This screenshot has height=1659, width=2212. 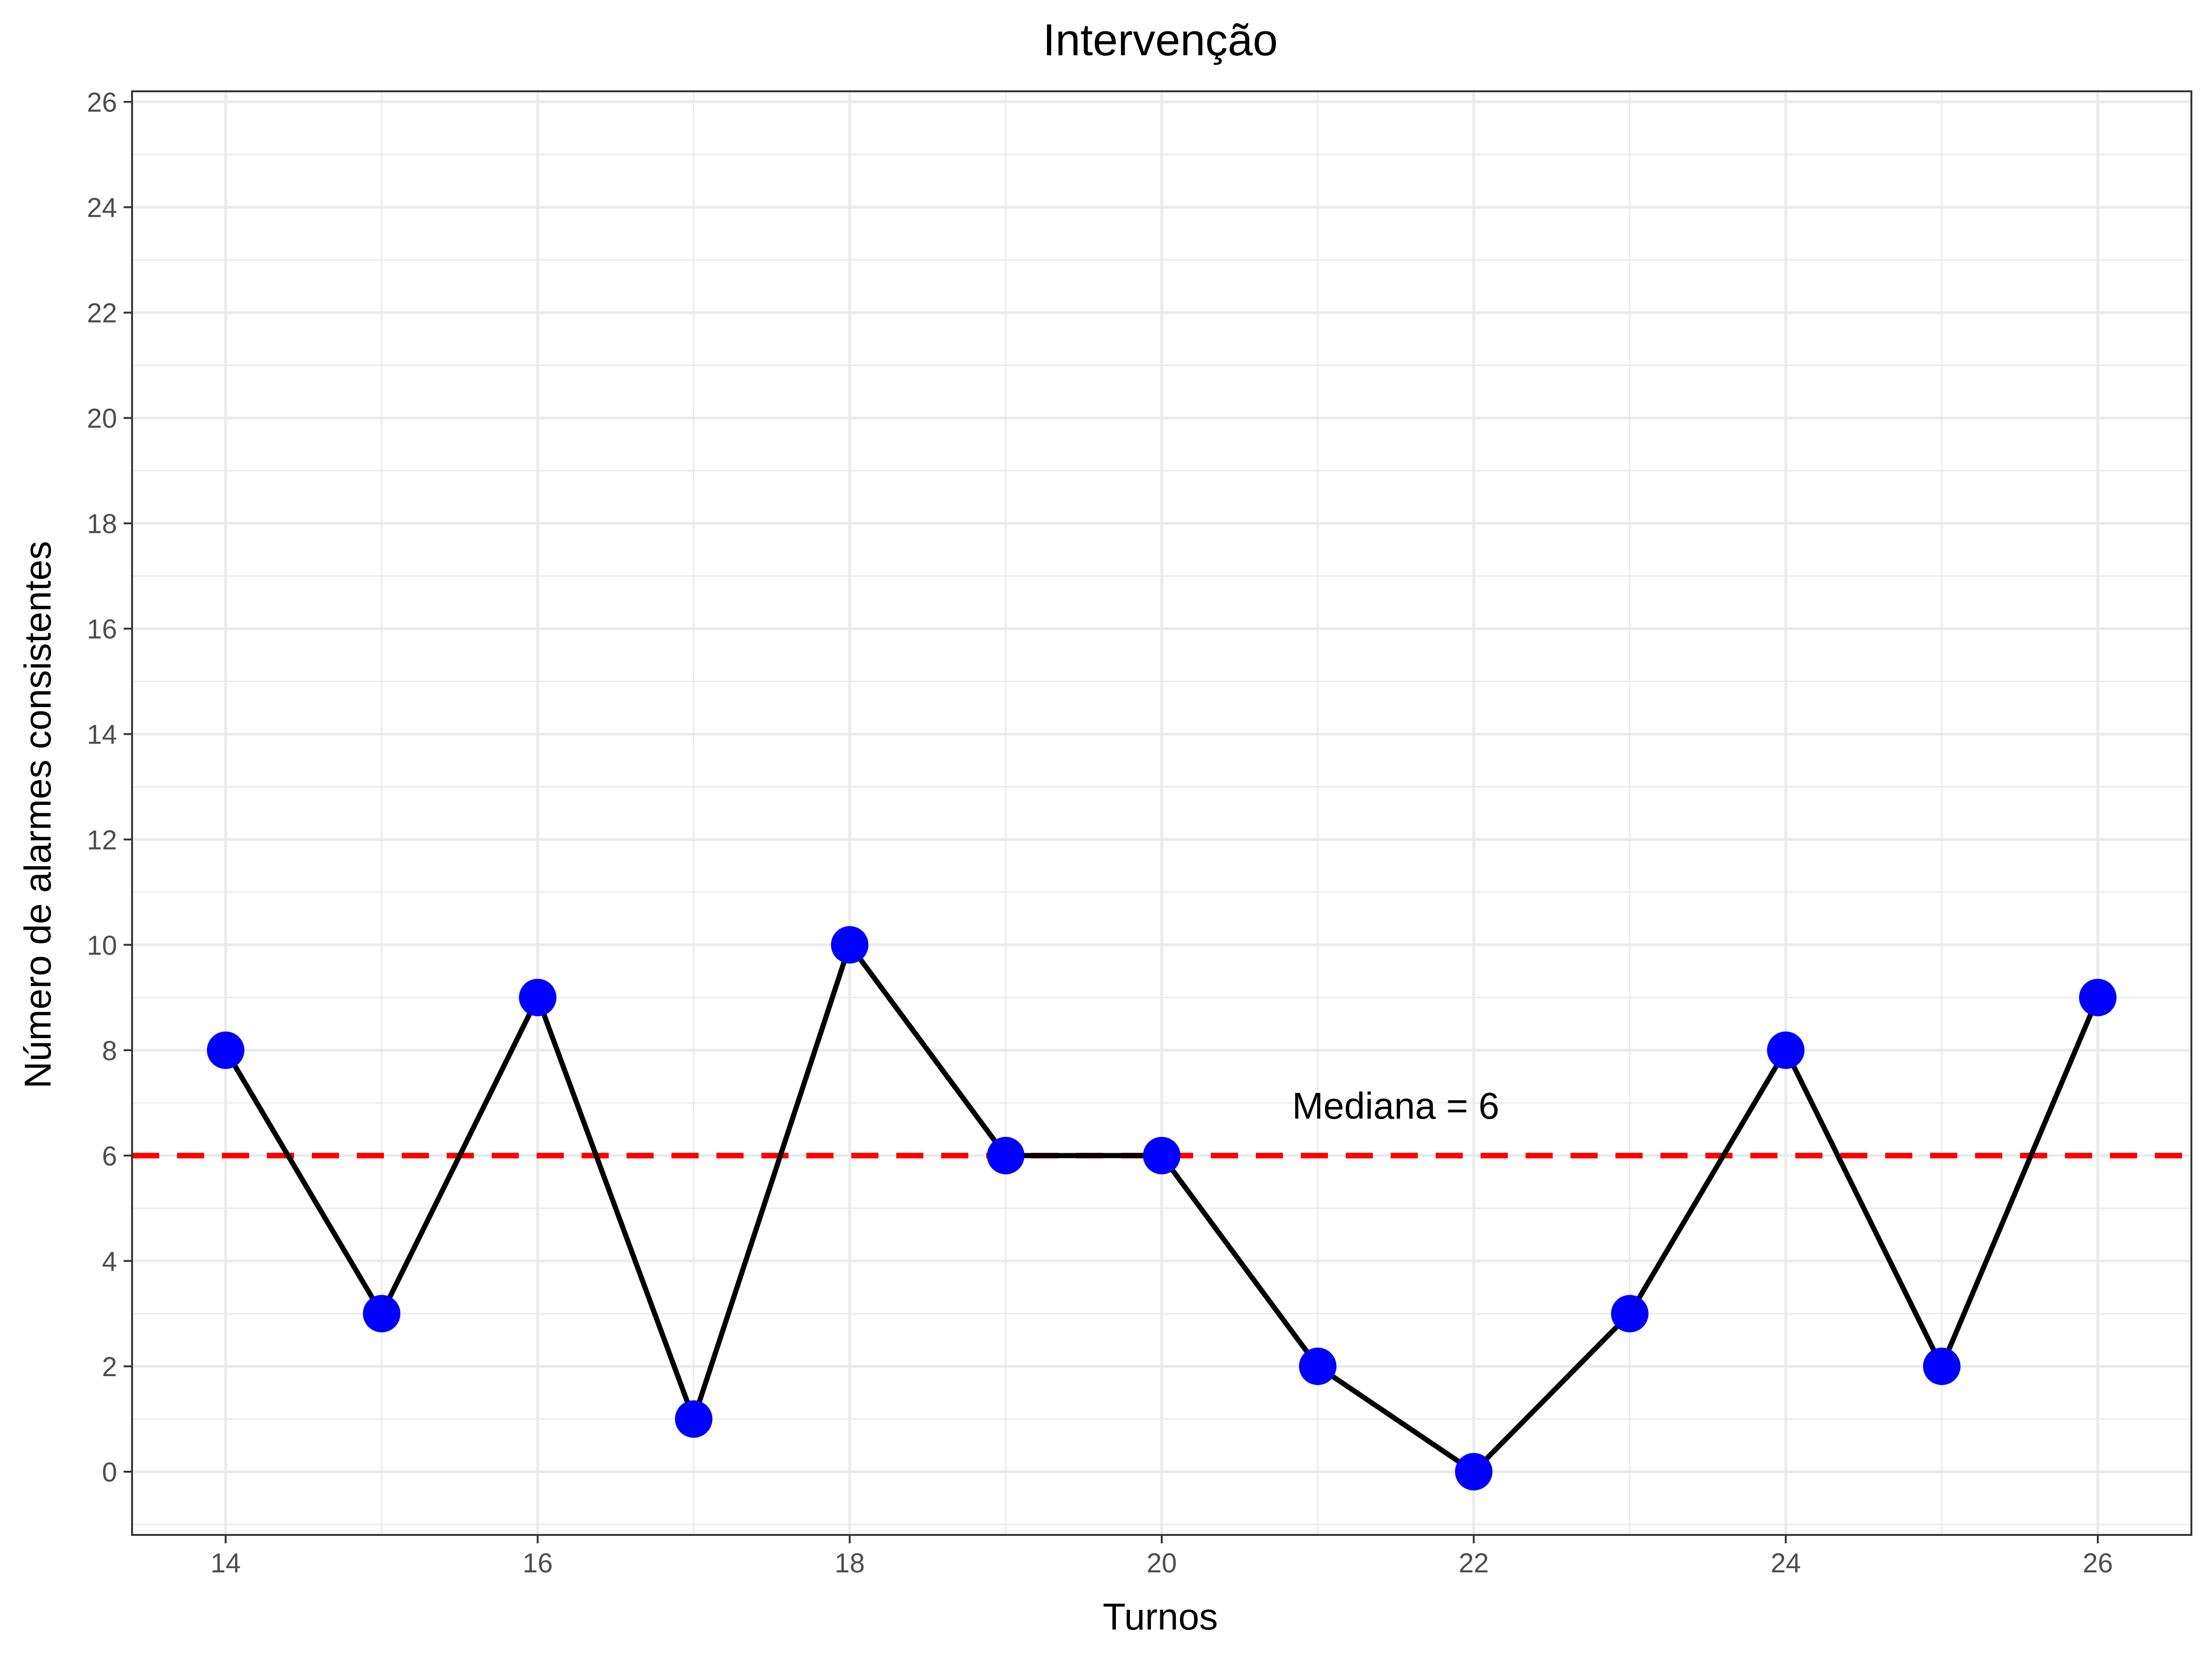 What do you see at coordinates (226, 1563) in the screenshot?
I see `x-tick-label: 14` at bounding box center [226, 1563].